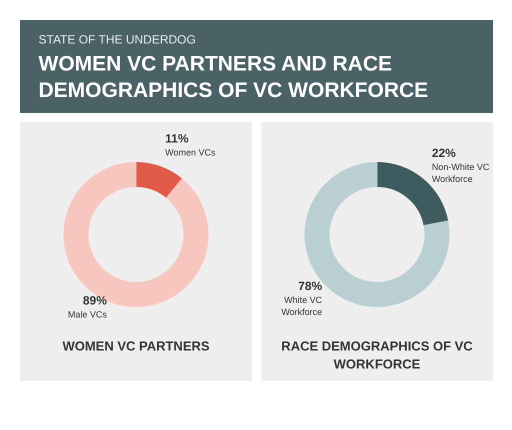 The height and width of the screenshot is (430, 512). Describe the element at coordinates (88, 314) in the screenshot. I see `slice-label: Male VCs` at that location.